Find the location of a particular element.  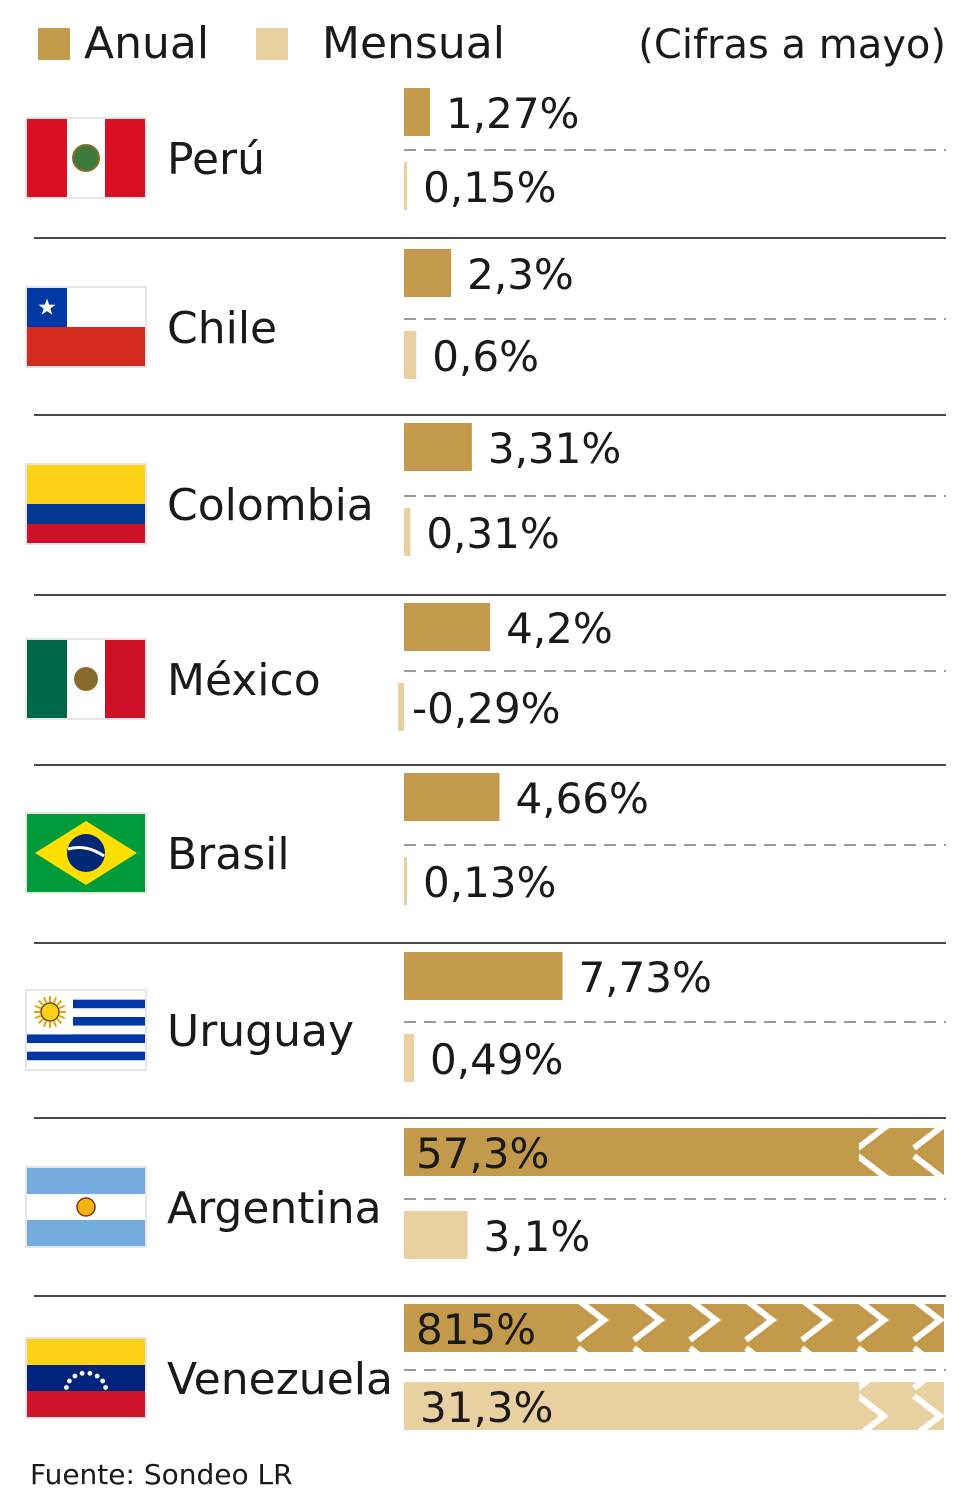

colombia-flag is located at coordinates (86, 504).